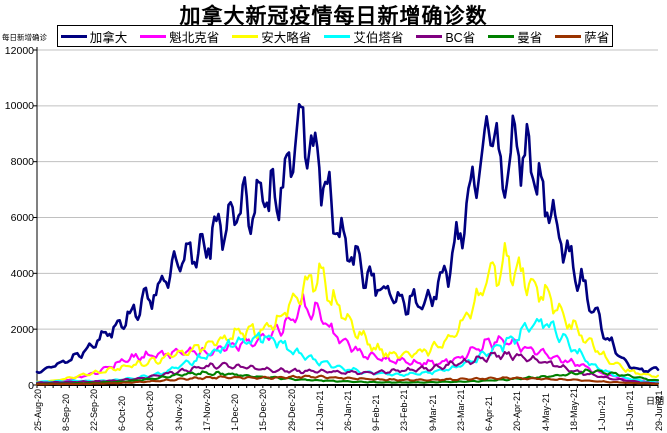 The height and width of the screenshot is (433, 667). What do you see at coordinates (348, 410) in the screenshot?
I see `x-tick-label: 26-Jan-21` at bounding box center [348, 410].